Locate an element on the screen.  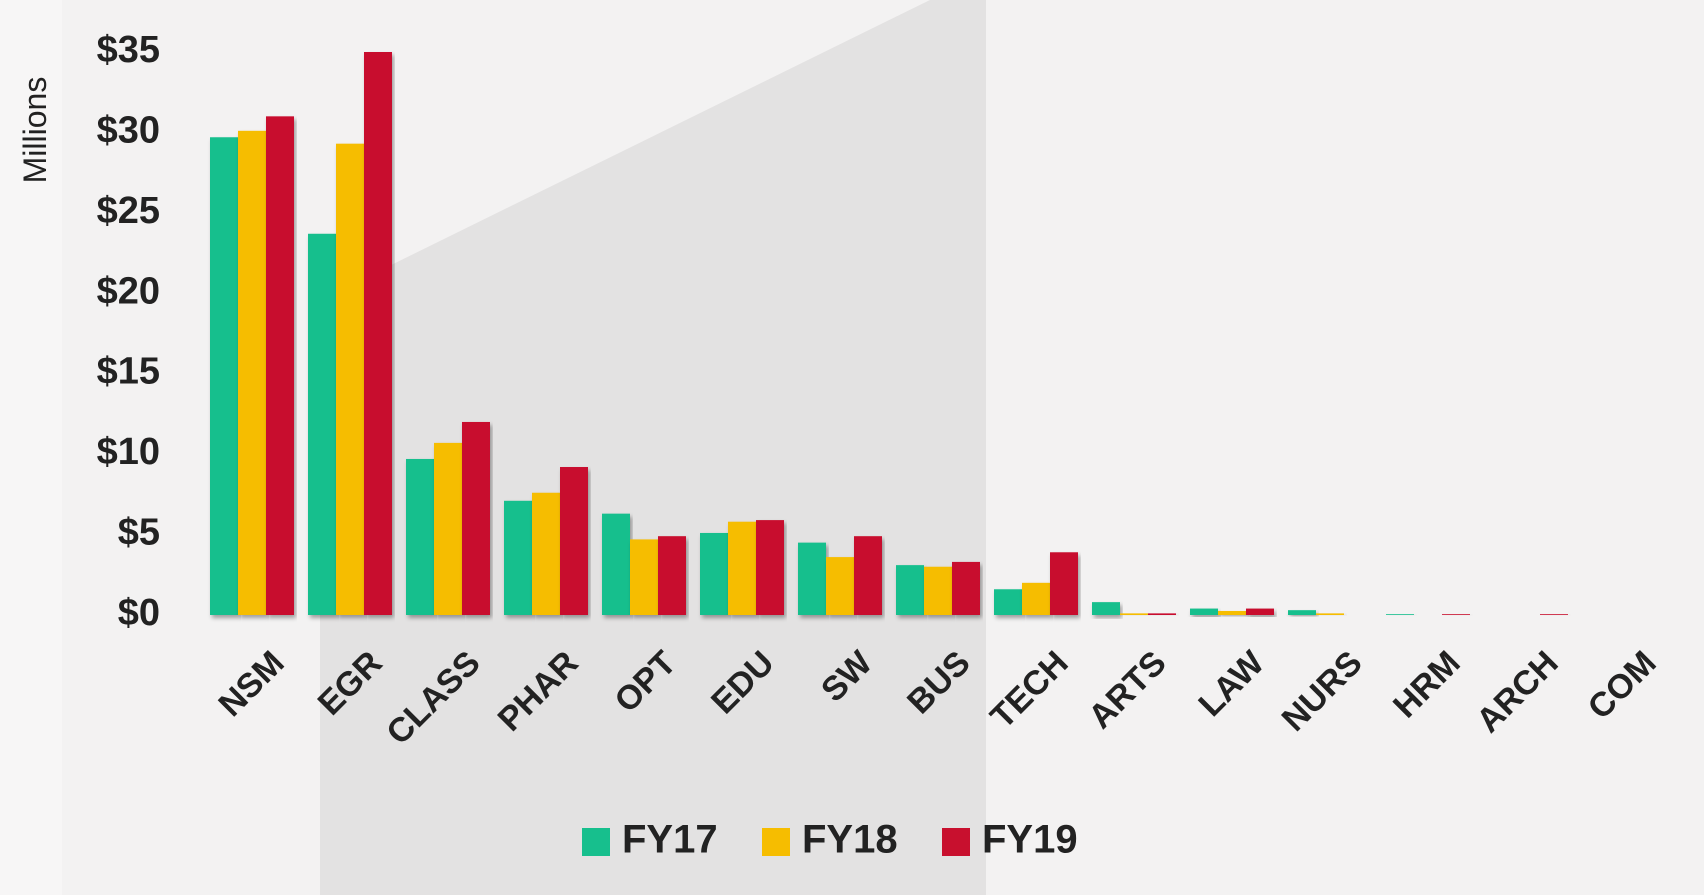
y-tick-label: $35 is located at coordinates (128, 50).